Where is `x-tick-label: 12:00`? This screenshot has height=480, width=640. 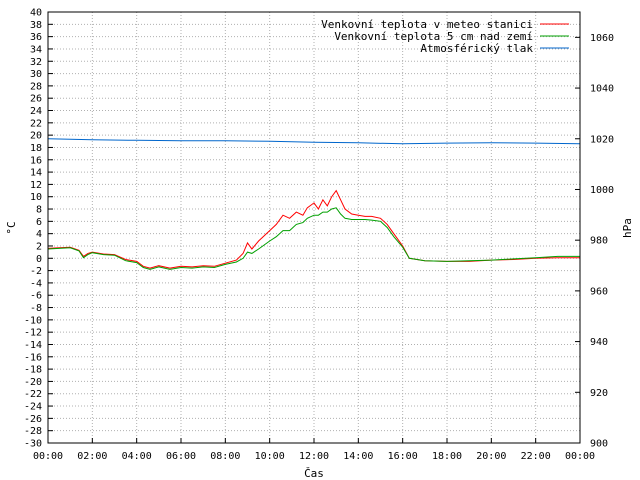 x-tick-label: 12:00 is located at coordinates (314, 456).